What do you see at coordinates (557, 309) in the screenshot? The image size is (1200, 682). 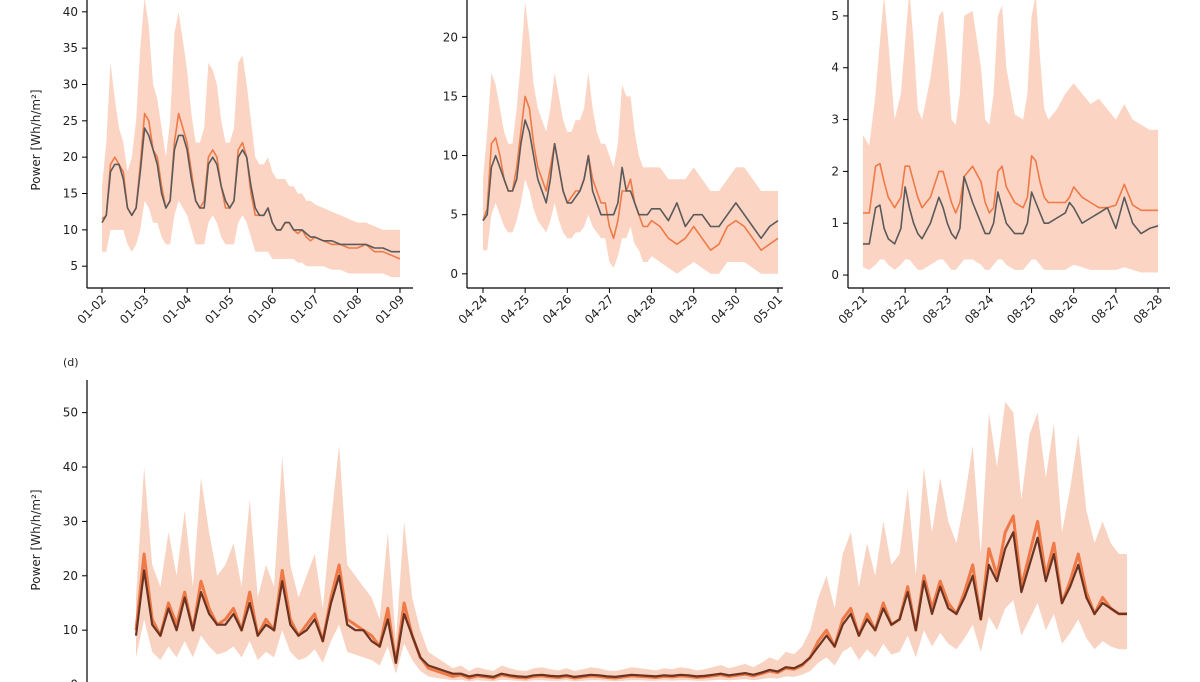 I see `x-tick-label: 04-26` at bounding box center [557, 309].